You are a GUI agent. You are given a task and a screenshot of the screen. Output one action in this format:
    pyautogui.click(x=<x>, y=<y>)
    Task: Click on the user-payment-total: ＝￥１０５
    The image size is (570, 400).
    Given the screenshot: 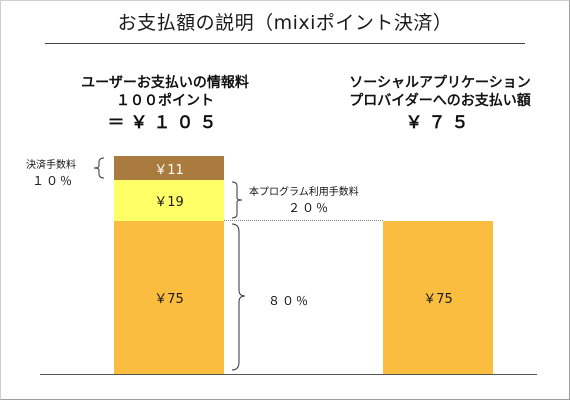 What is the action you would take?
    pyautogui.click(x=165, y=123)
    